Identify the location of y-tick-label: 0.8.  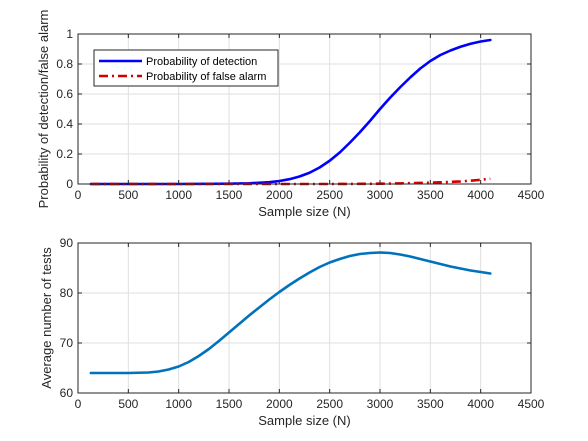
(64, 64).